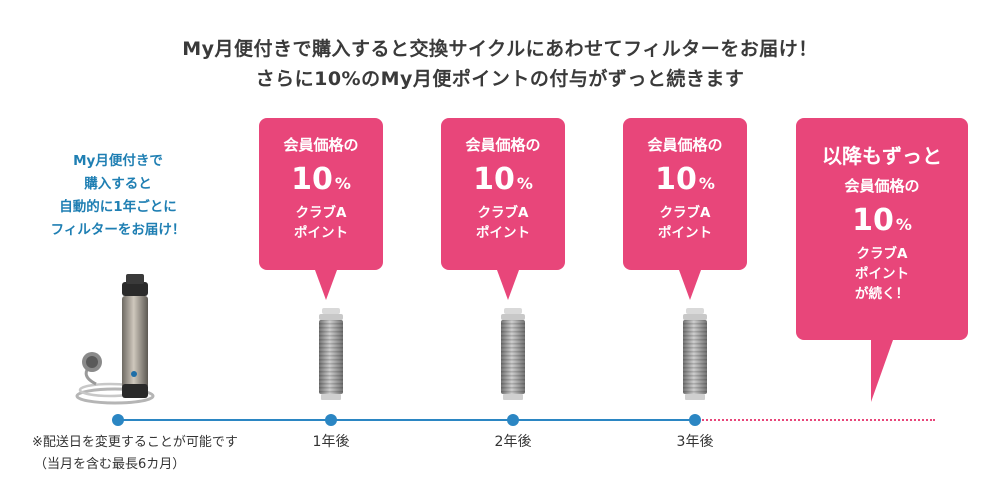  What do you see at coordinates (118, 161) in the screenshot?
I see `left-message-line: My月便付きで` at bounding box center [118, 161].